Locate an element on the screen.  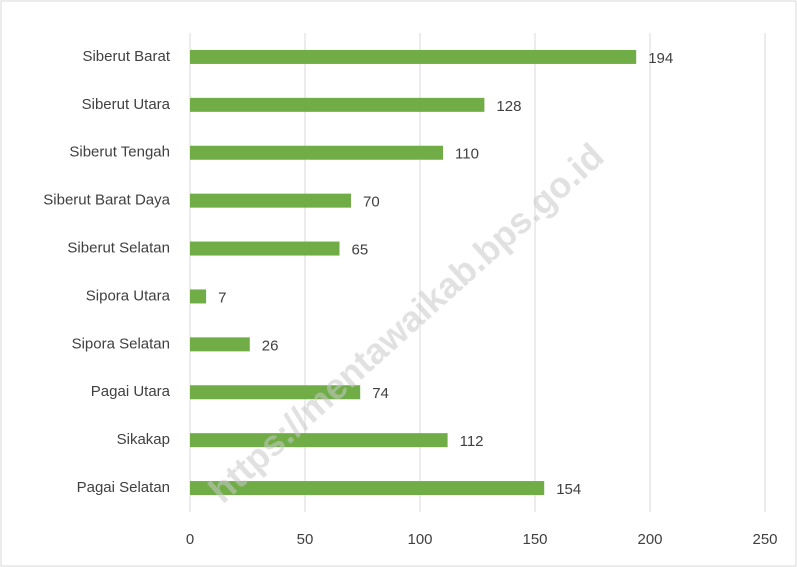
data-label: 65 is located at coordinates (360, 250).